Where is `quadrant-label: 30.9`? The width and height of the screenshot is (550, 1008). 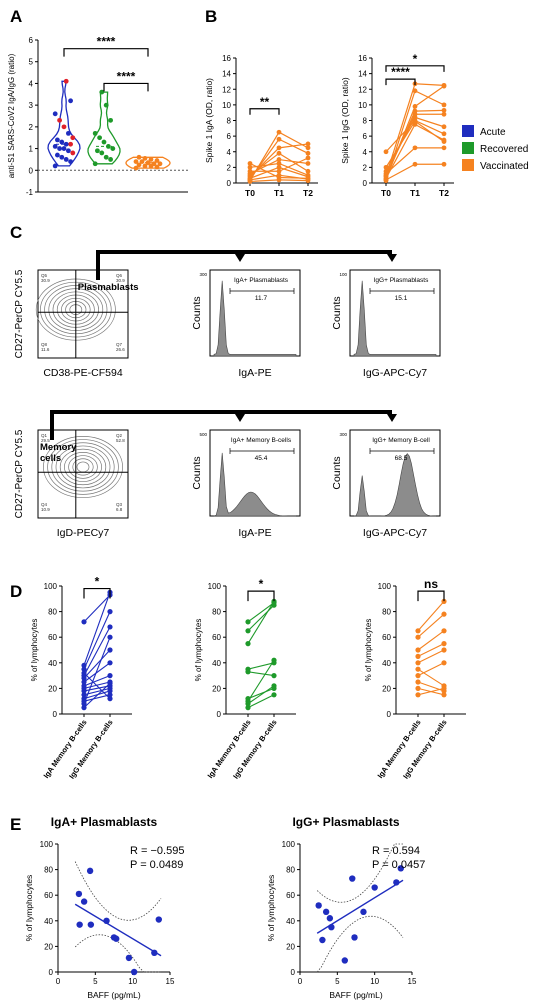
quadrant-label: 30.9 is located at coordinates (120, 280).